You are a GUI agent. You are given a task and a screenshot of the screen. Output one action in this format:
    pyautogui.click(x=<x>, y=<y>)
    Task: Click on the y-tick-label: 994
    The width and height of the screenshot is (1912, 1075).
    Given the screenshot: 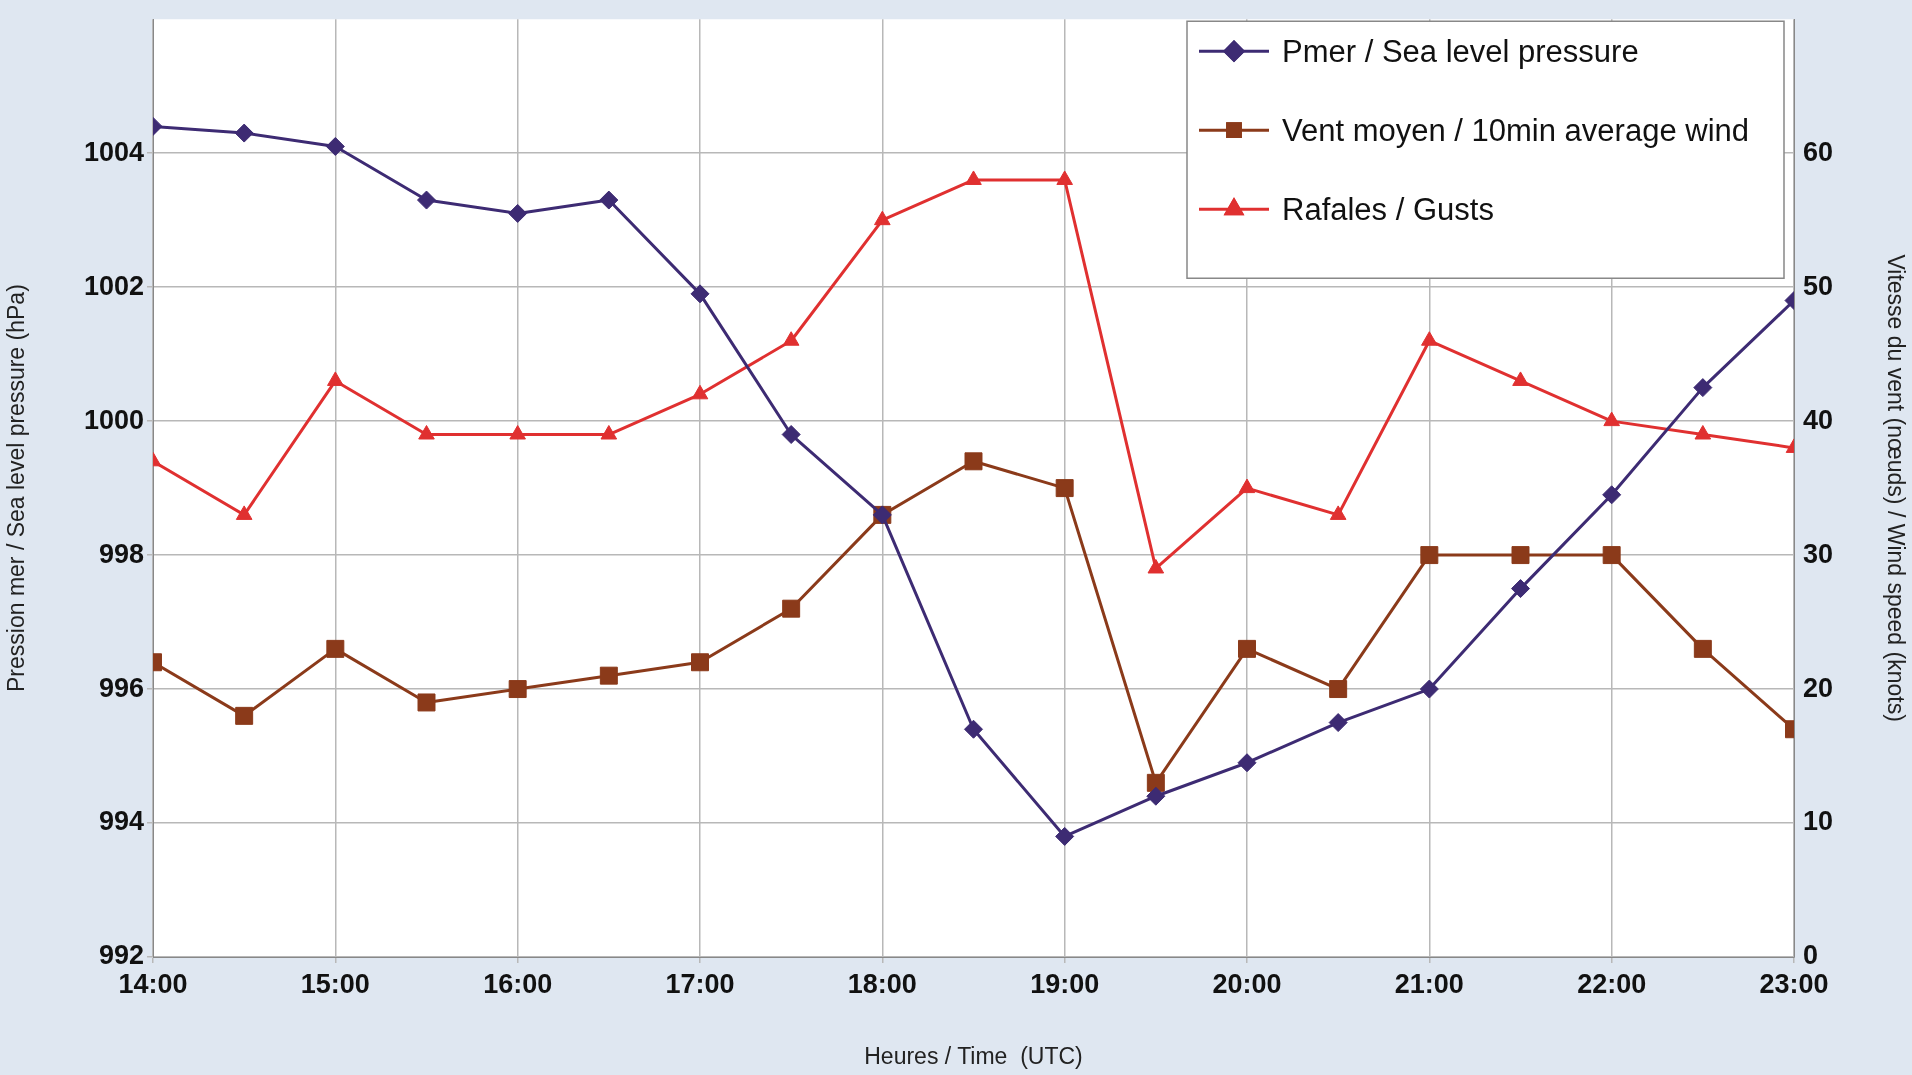 What is the action you would take?
    pyautogui.click(x=121, y=821)
    